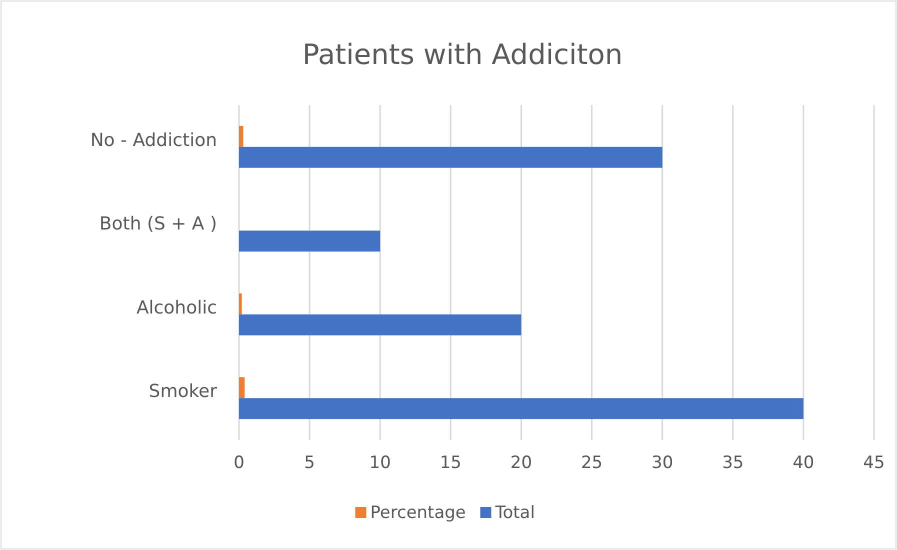  What do you see at coordinates (663, 463) in the screenshot?
I see `x-tick-label: 30` at bounding box center [663, 463].